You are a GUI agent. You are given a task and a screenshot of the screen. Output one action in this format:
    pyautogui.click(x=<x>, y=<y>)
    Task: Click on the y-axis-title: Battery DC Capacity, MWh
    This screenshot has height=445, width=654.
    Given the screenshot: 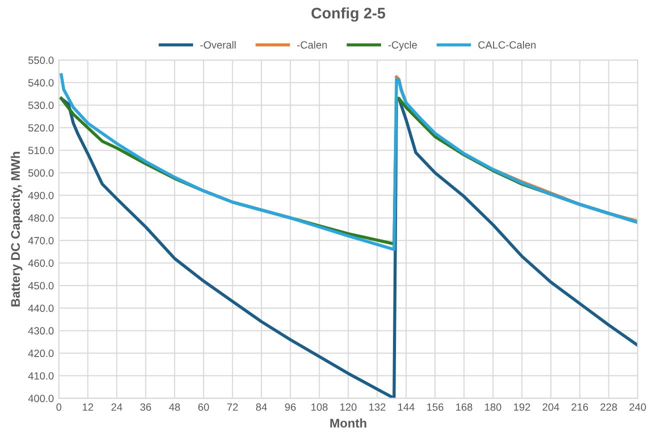 What is the action you would take?
    pyautogui.click(x=16, y=229)
    